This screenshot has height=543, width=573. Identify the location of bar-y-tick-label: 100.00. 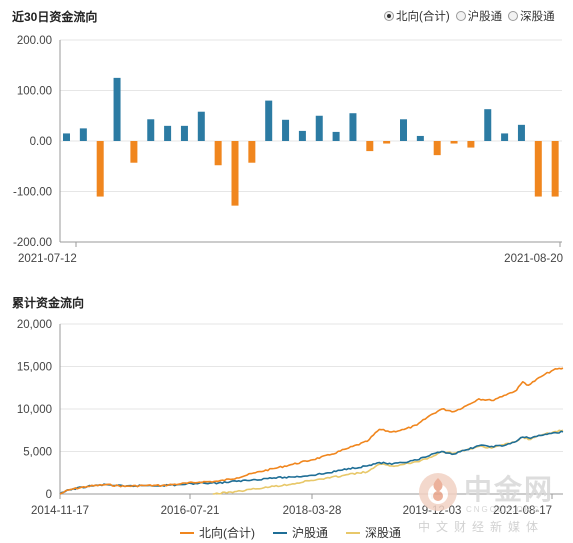
(34, 92).